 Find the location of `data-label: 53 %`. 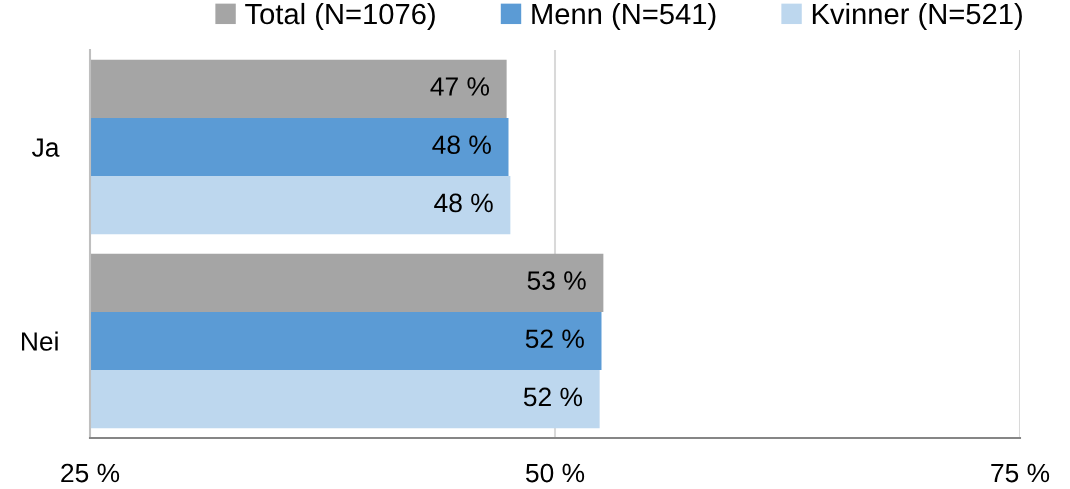

data-label: 53 % is located at coordinates (556, 280).